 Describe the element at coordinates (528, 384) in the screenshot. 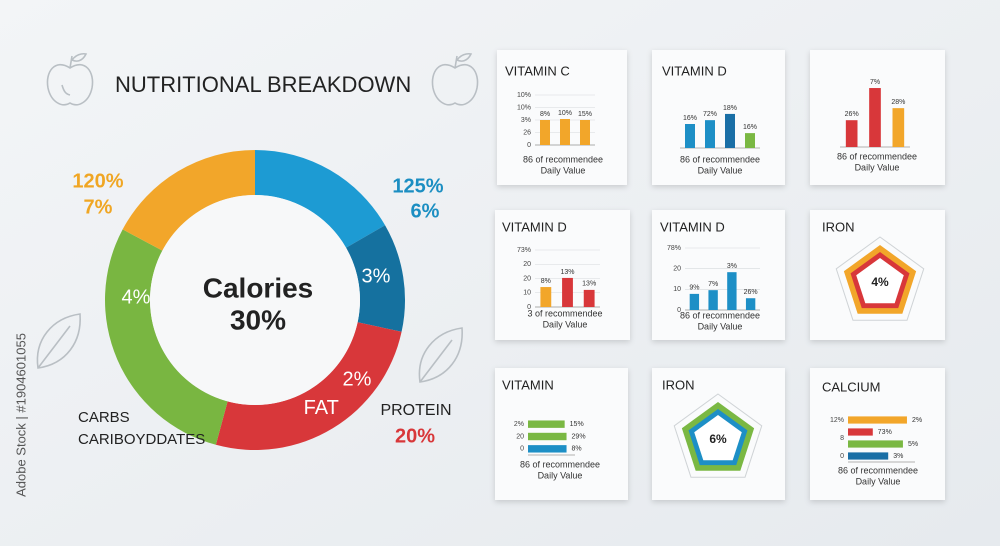

I see `panel-title: VITAMIN` at that location.